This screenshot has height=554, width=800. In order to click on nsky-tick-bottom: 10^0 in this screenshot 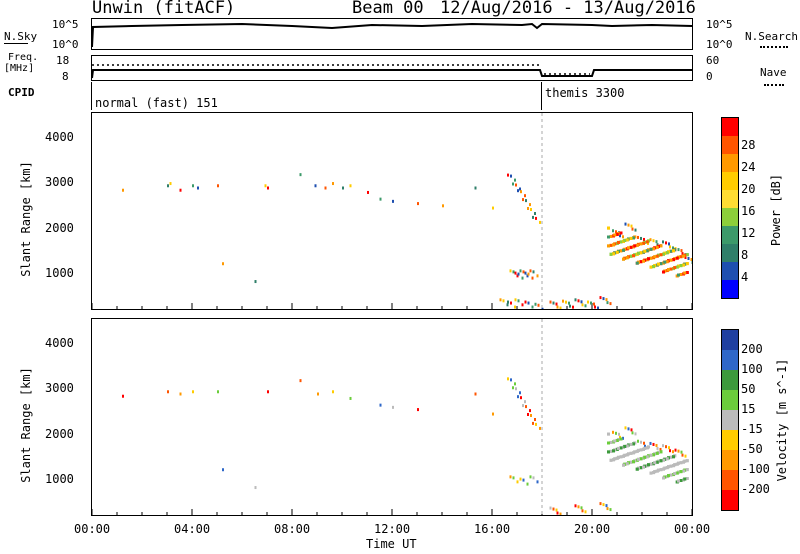, I will do `click(65, 44)`.